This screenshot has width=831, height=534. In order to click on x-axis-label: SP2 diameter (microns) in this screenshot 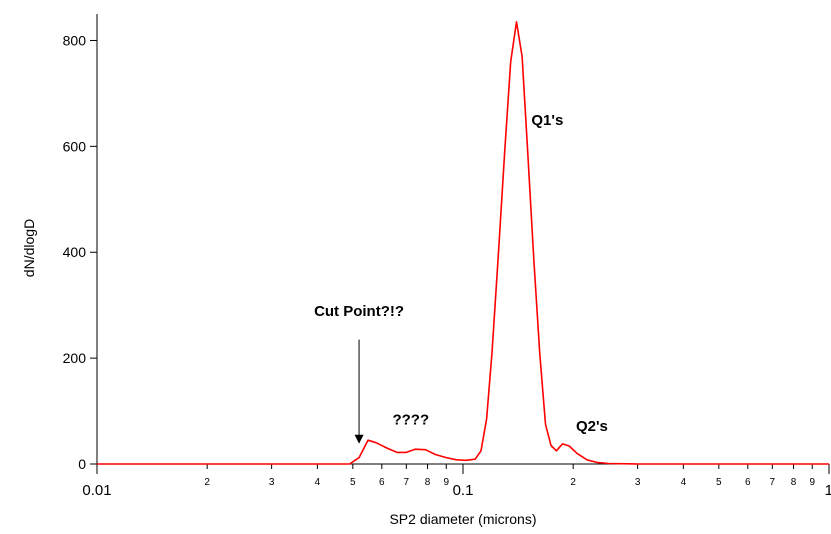, I will do `click(462, 519)`.